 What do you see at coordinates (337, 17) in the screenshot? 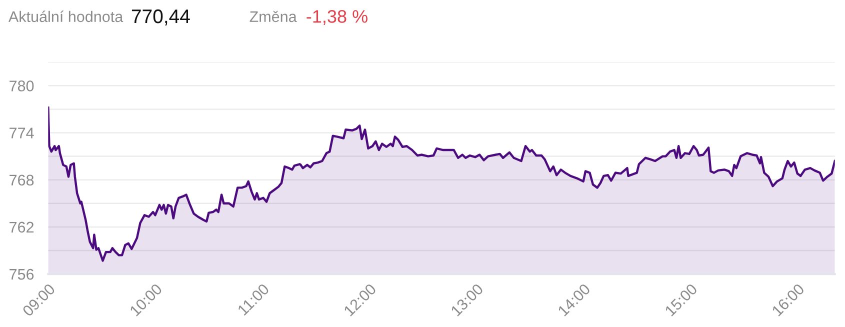
I see `text: -1,38 %` at bounding box center [337, 17].